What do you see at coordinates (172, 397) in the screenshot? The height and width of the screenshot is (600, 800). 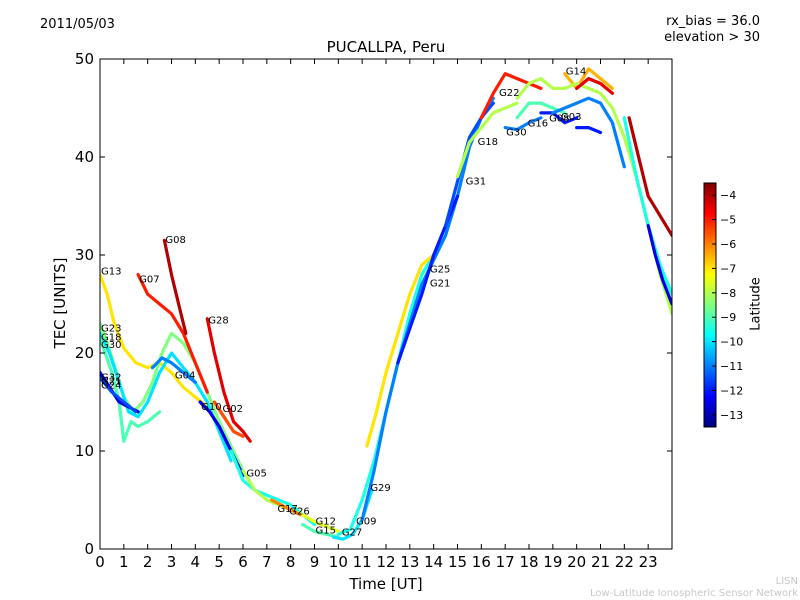 I see `series-g23` at bounding box center [172, 397].